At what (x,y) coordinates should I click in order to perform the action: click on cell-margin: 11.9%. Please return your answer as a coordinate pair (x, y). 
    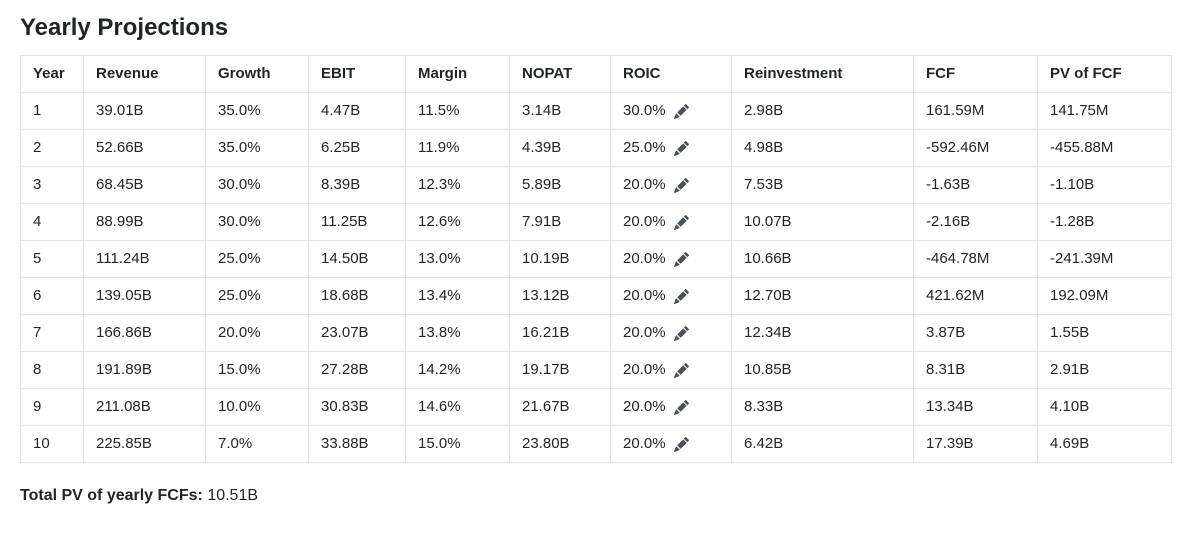
    Looking at the image, I should click on (457, 148).